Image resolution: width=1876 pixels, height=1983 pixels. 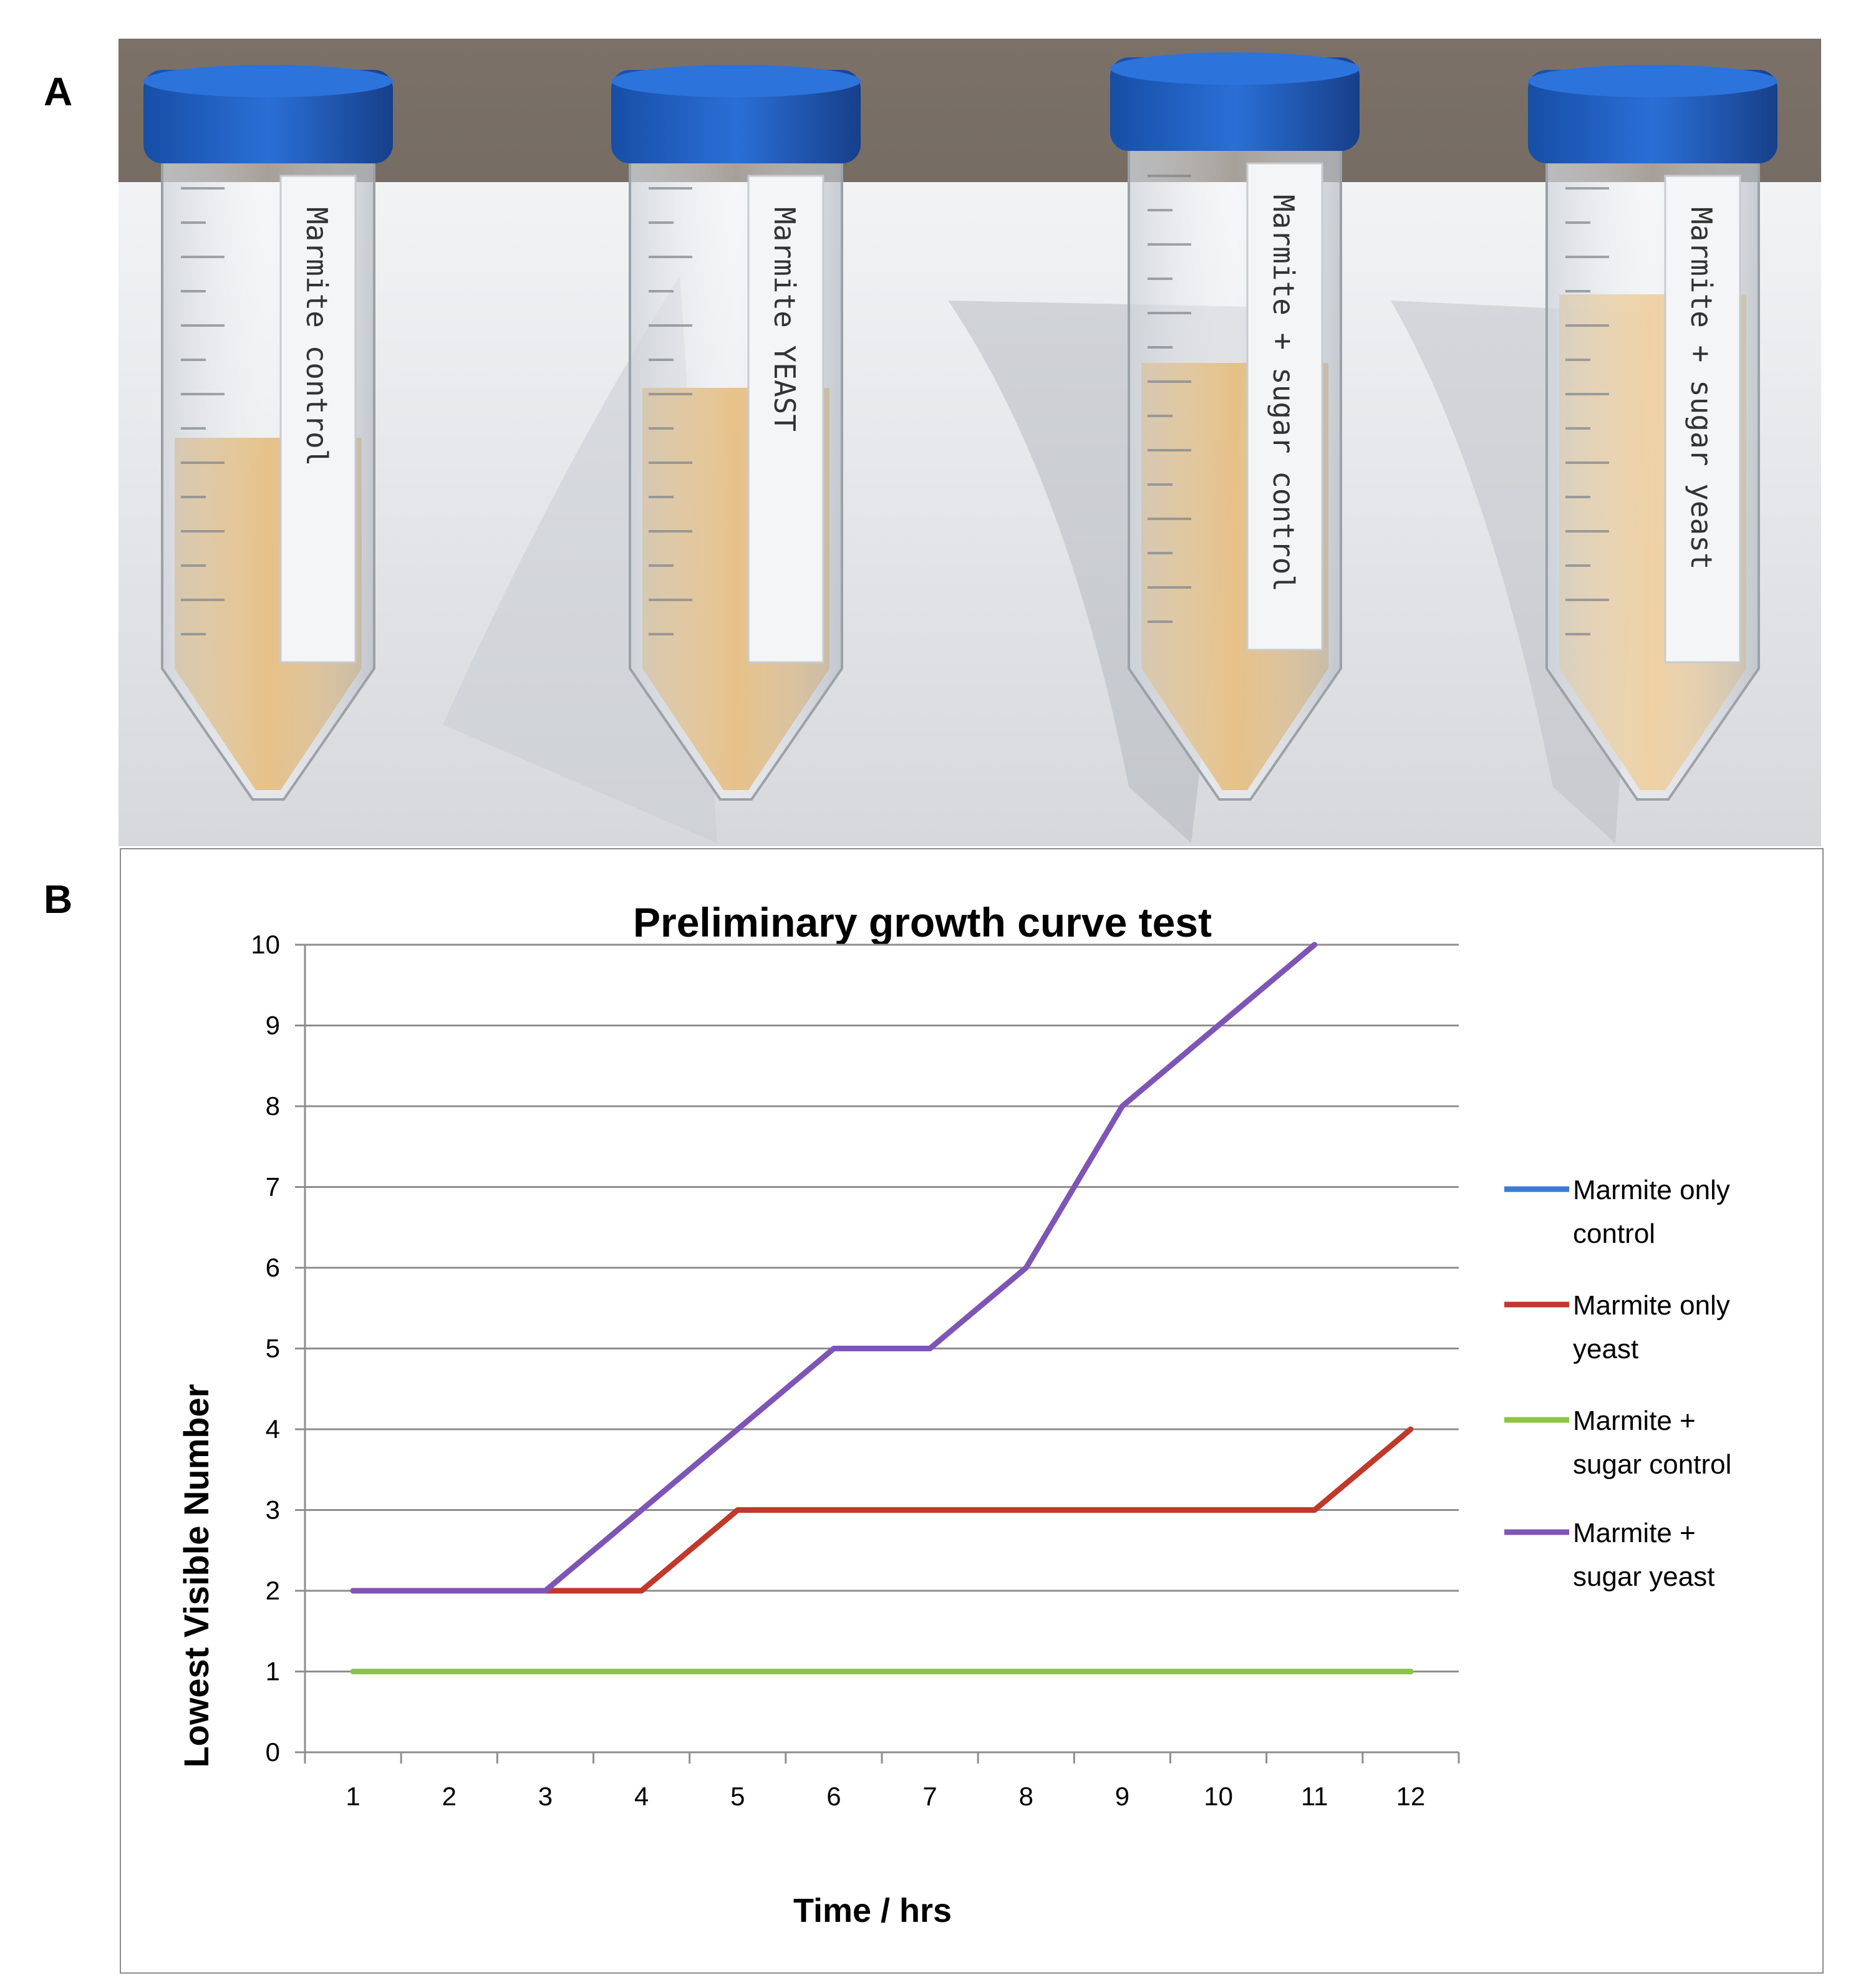 What do you see at coordinates (273, 1590) in the screenshot?
I see `y-tick-label: 2` at bounding box center [273, 1590].